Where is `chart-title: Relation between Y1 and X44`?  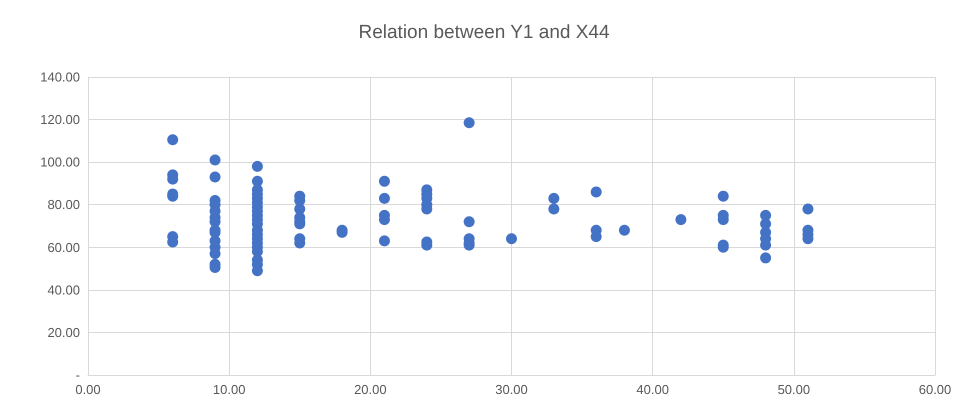
chart-title: Relation between Y1 and X44 is located at coordinates (484, 32).